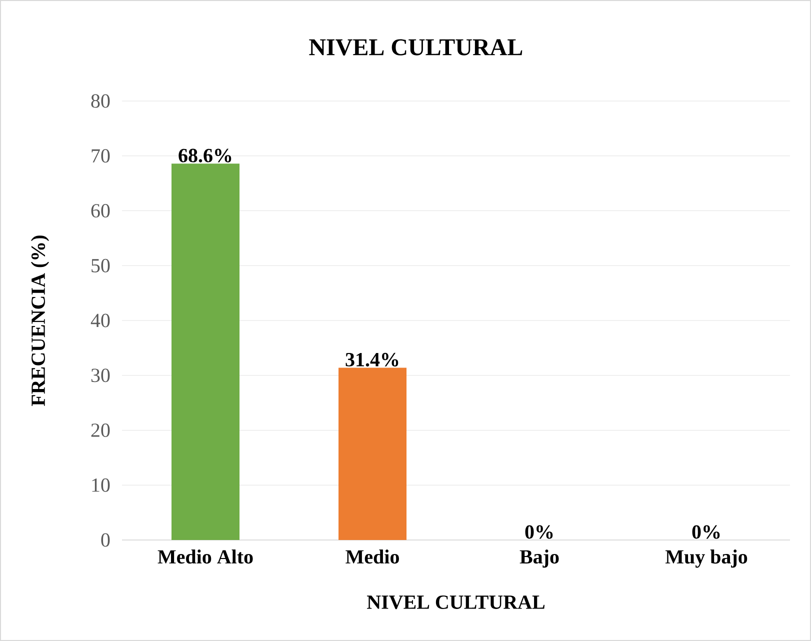 This screenshot has width=811, height=641. Describe the element at coordinates (100, 211) in the screenshot. I see `y-tick-label: 60` at that location.